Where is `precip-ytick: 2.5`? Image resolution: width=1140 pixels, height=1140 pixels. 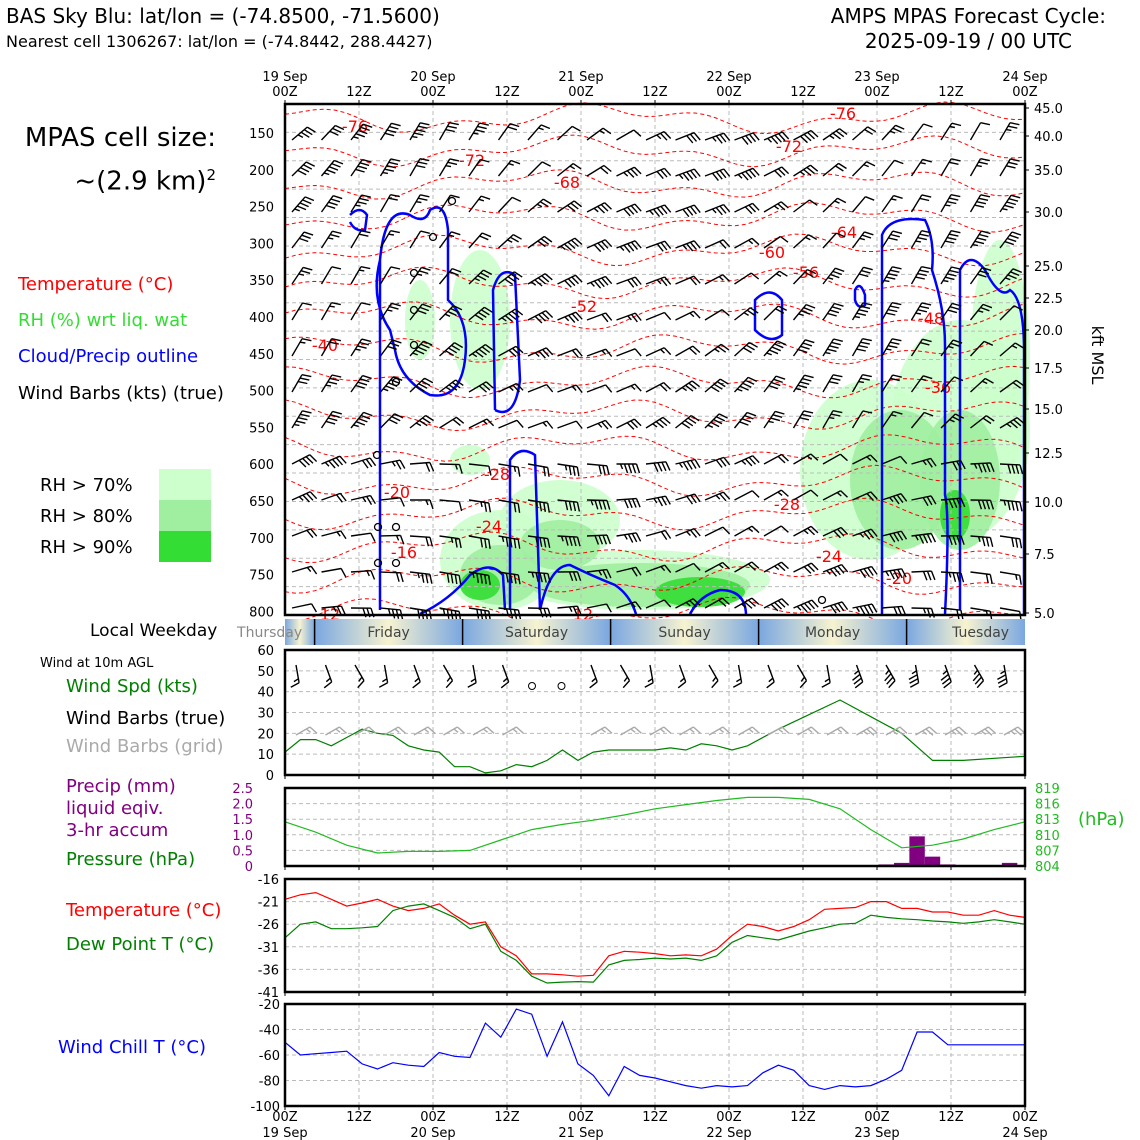
precip-ytick: 2.5 is located at coordinates (242, 789).